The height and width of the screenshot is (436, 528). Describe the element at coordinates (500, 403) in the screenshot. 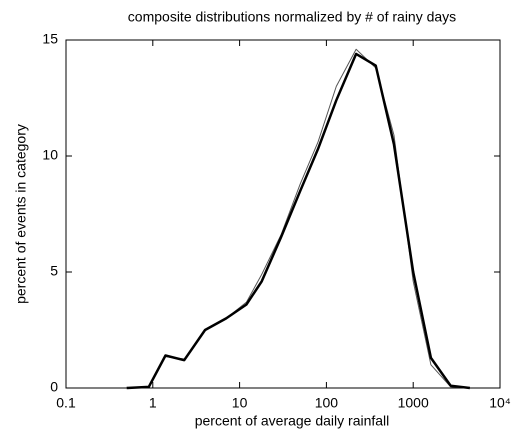

I see `x-tick-label: 10⁴` at that location.